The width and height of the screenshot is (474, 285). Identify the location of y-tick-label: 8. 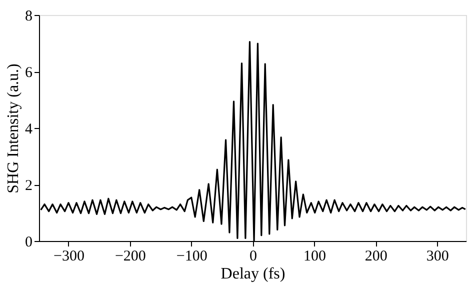
(28, 16).